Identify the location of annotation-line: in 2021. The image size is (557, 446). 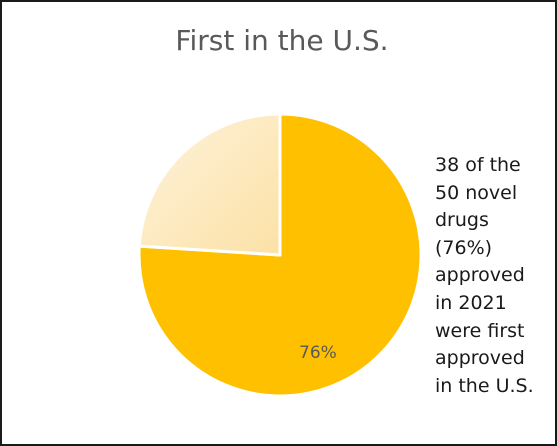
(471, 302).